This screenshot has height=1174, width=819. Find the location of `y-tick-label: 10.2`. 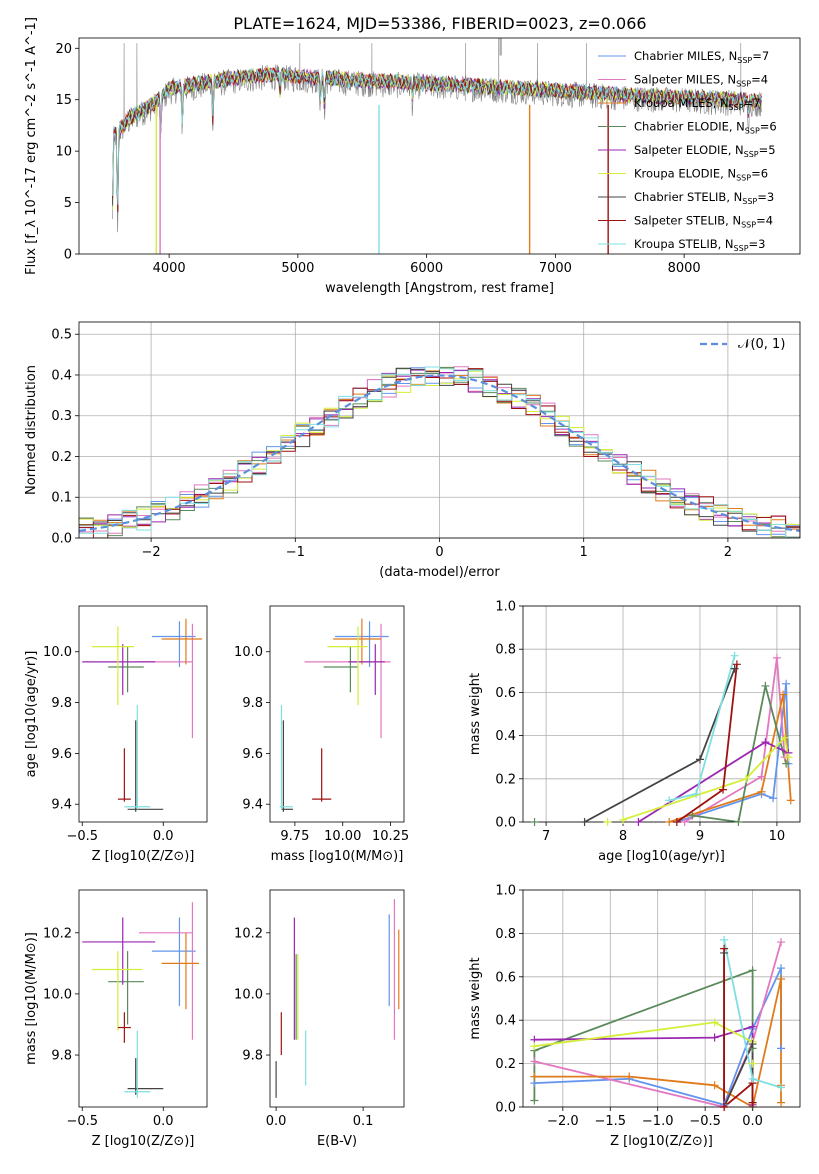

y-tick-label: 10.2 is located at coordinates (248, 933).